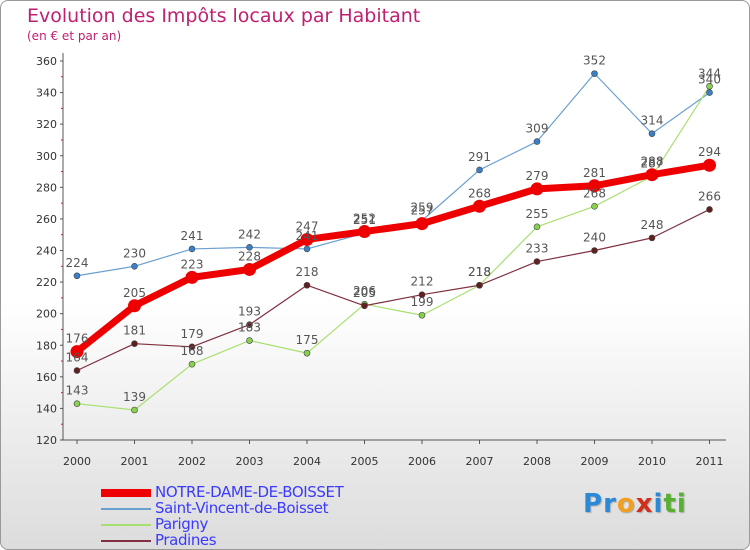  Describe the element at coordinates (307, 340) in the screenshot. I see `data-label: 175` at that location.